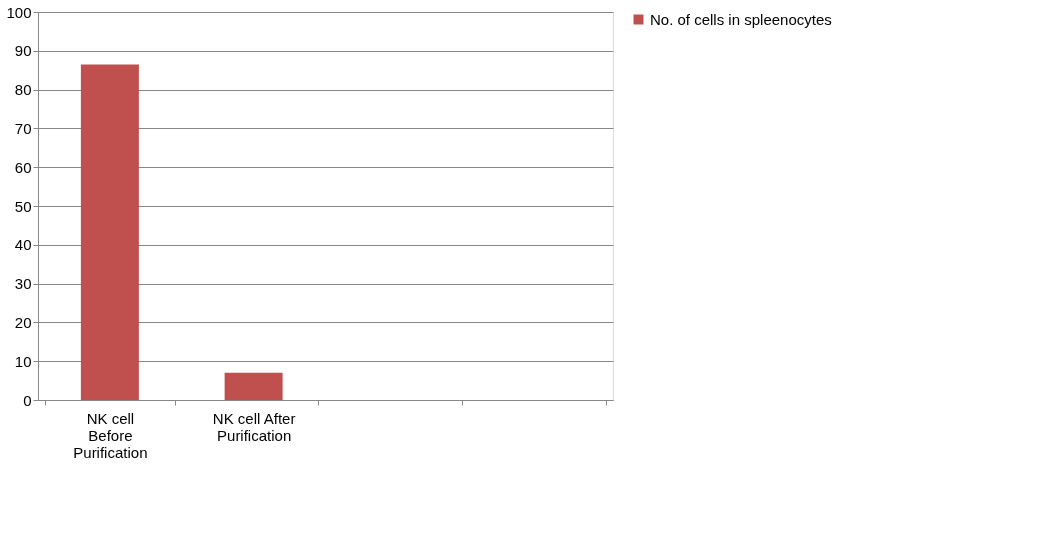 This screenshot has width=1041, height=554. What do you see at coordinates (23, 51) in the screenshot?
I see `y-tick-label: 90` at bounding box center [23, 51].